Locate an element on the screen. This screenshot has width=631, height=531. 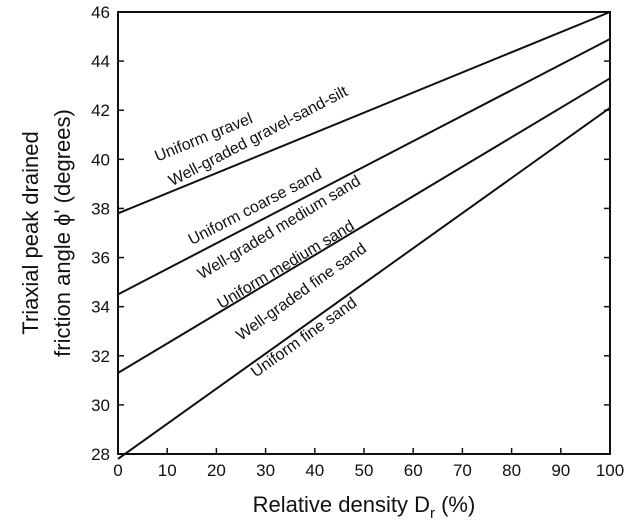
x-axis-title-main: Relative density D is located at coordinates (341, 504).